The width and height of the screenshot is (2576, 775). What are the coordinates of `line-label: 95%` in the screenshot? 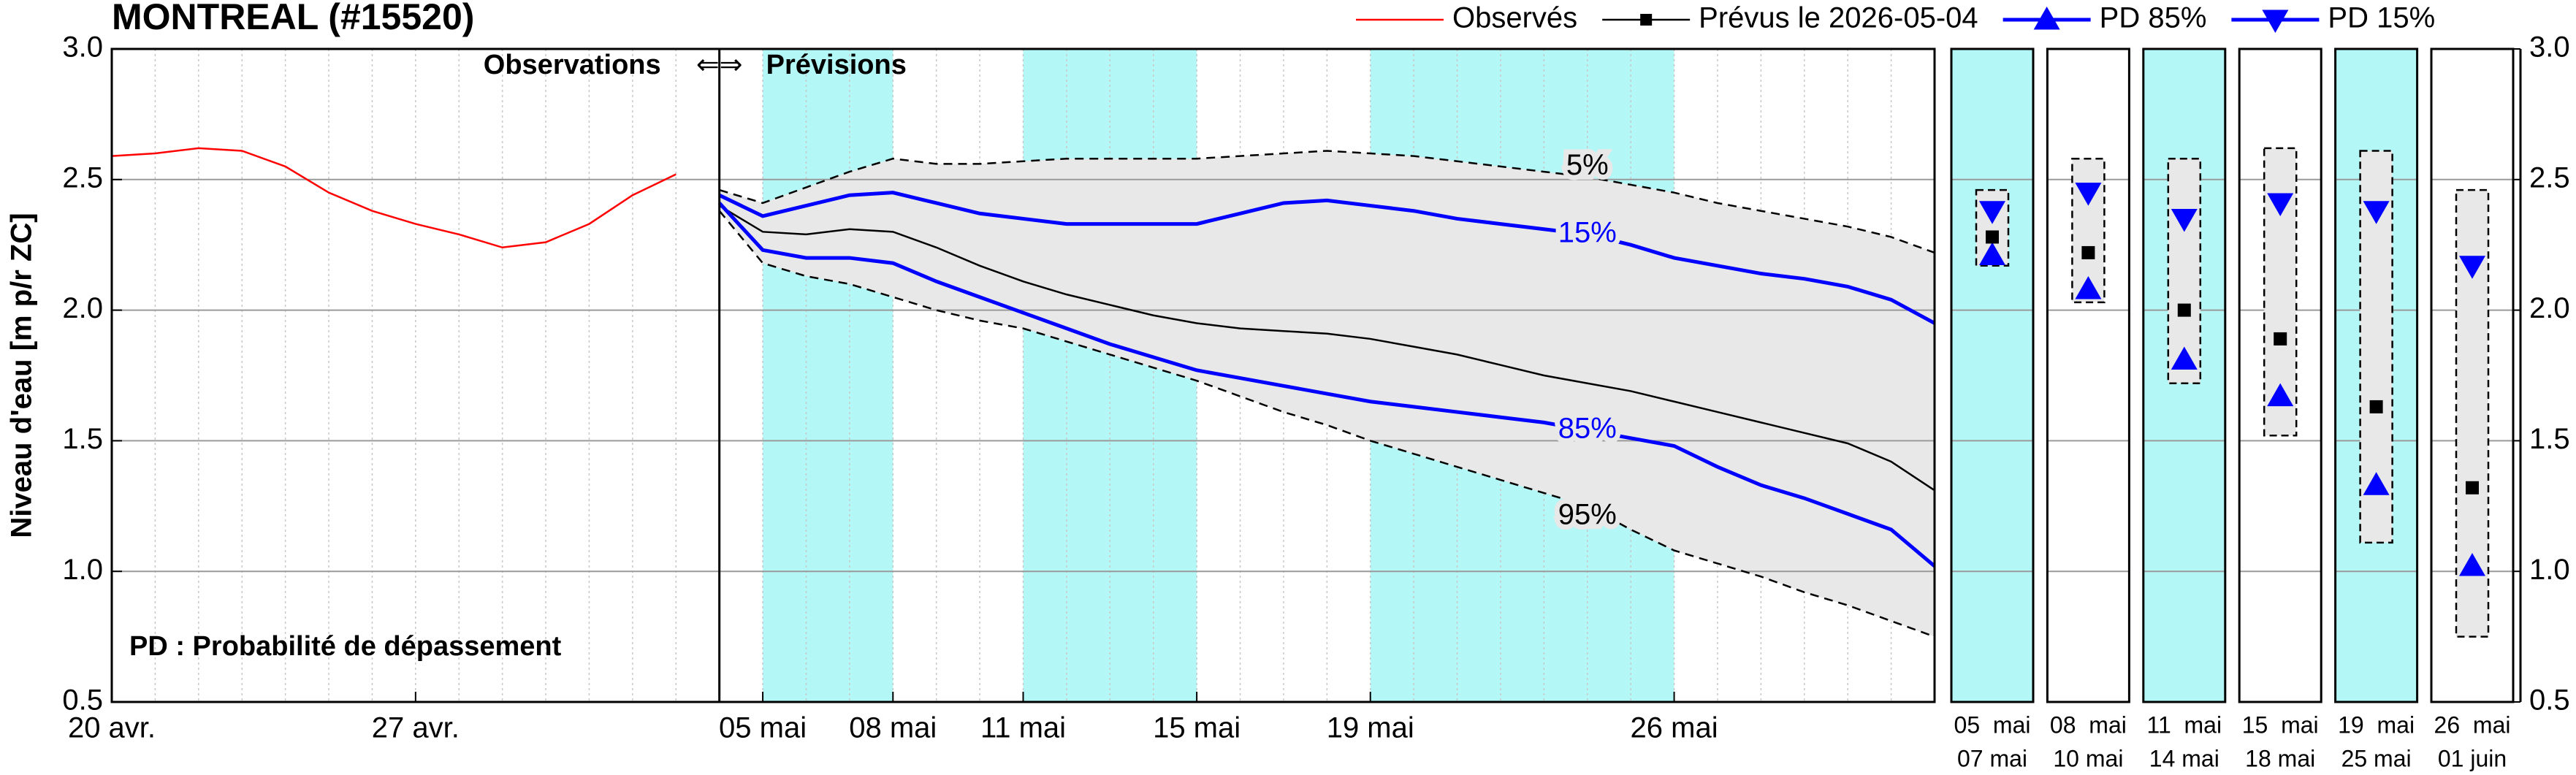 It's located at (1587, 514).